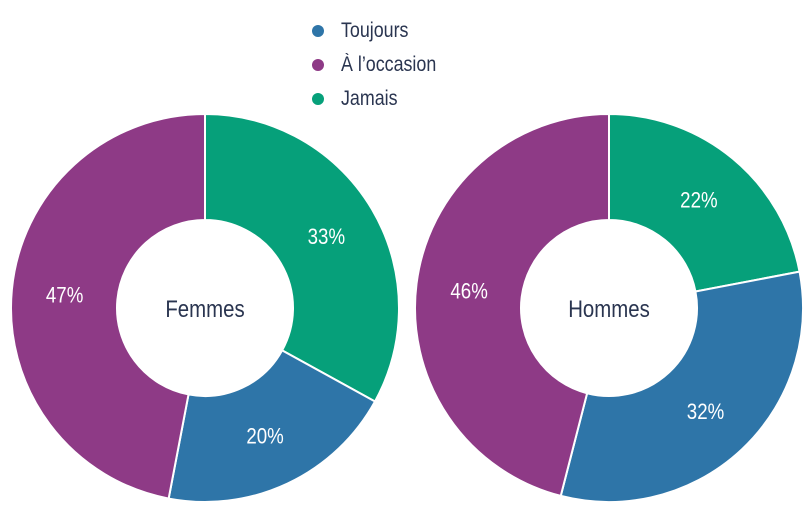  I want to click on slice-label-femmes-0: 33%, so click(326, 238).